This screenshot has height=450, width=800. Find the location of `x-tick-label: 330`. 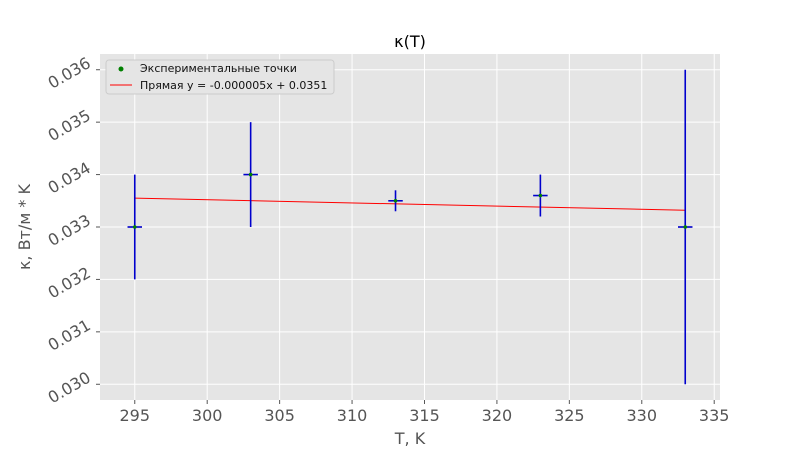

x-tick-label: 330 is located at coordinates (642, 415).